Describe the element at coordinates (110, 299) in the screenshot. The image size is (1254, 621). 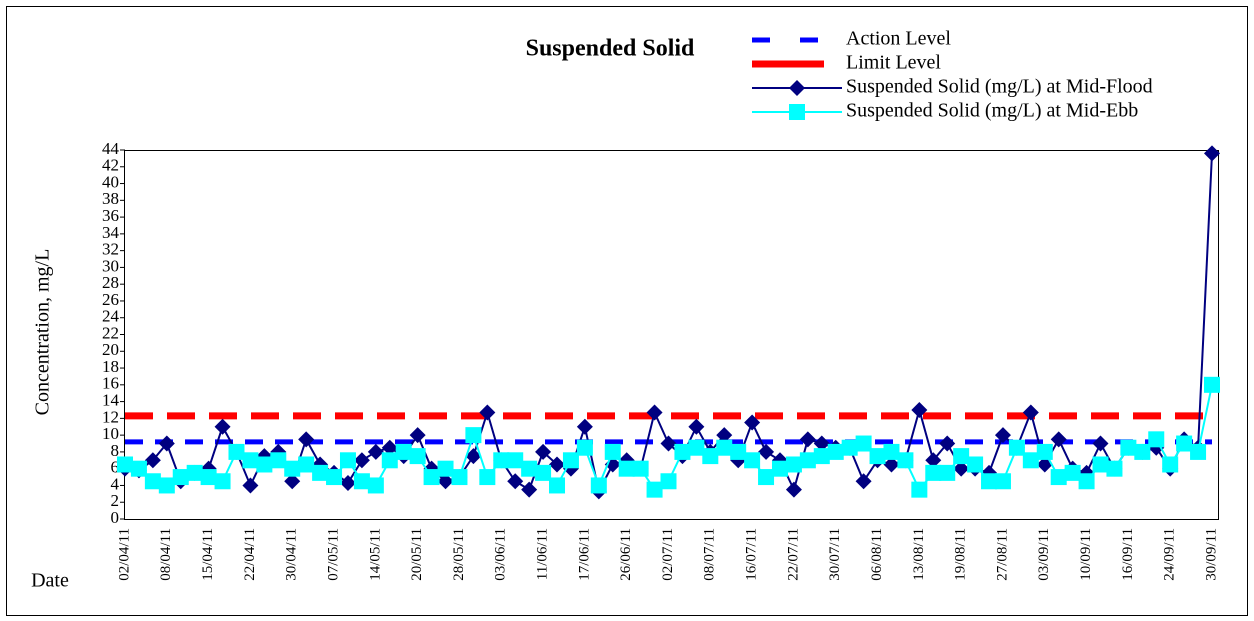
I see `y-tick-label: 26` at that location.